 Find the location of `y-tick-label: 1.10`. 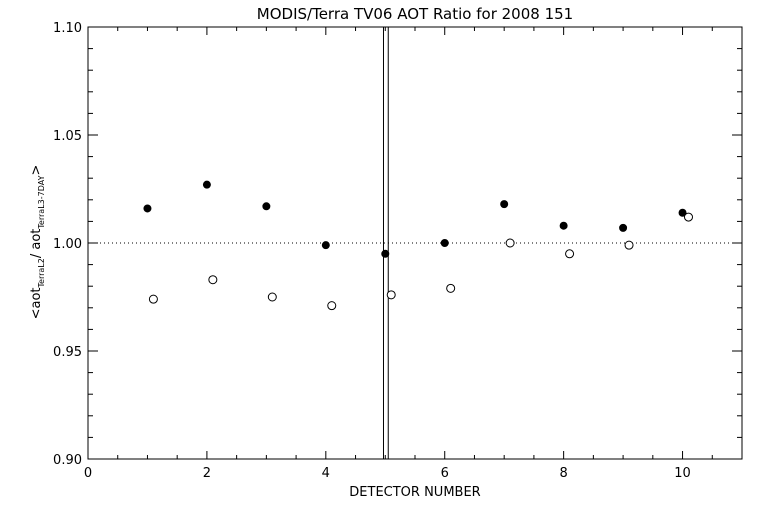

y-tick-label: 1.10 is located at coordinates (67, 28).